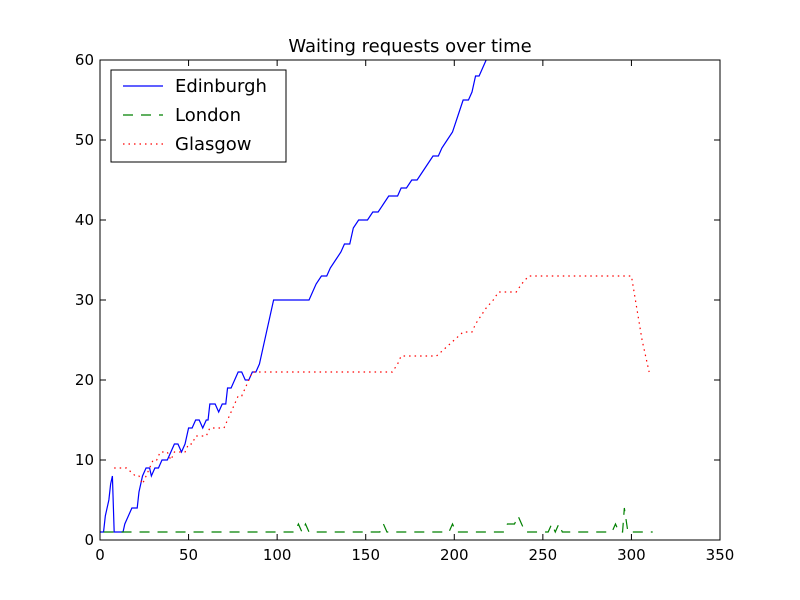 This screenshot has height=600, width=800. Describe the element at coordinates (84, 380) in the screenshot. I see `y-tick-label: 20` at that location.